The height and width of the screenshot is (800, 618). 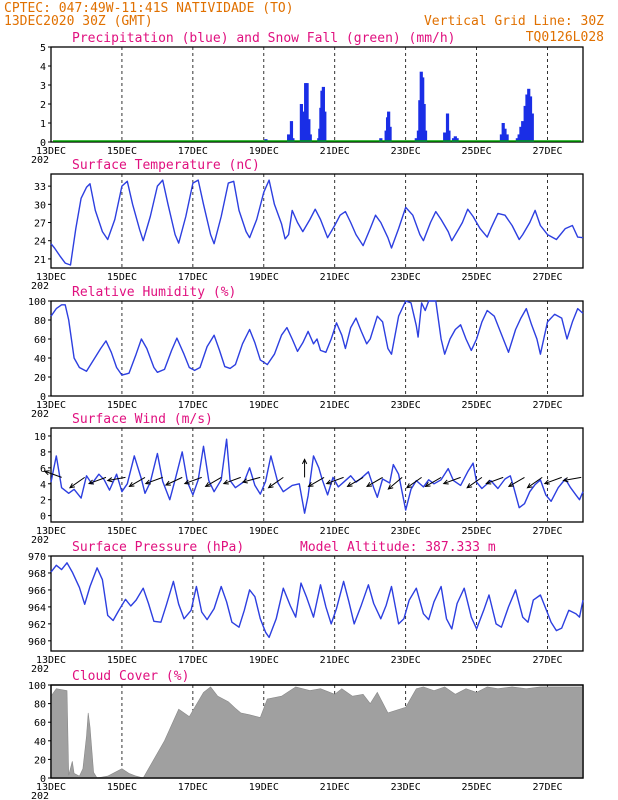 What do you see at coordinates (43, 124) in the screenshot?
I see `y-tick-label: 1` at bounding box center [43, 124].